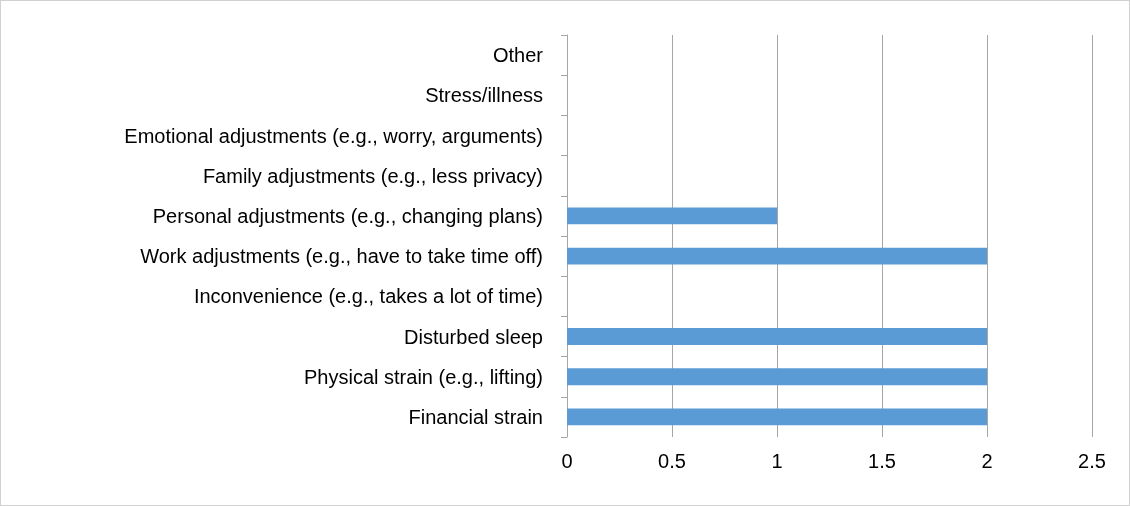 This screenshot has width=1130, height=506. I want to click on x-tick-label: 0.5, so click(672, 461).